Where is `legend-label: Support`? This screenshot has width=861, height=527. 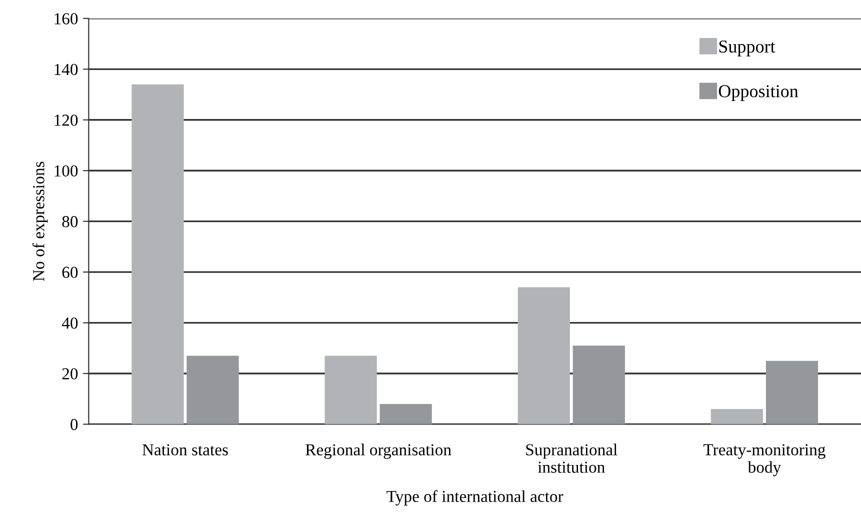 legend-label: Support is located at coordinates (747, 48).